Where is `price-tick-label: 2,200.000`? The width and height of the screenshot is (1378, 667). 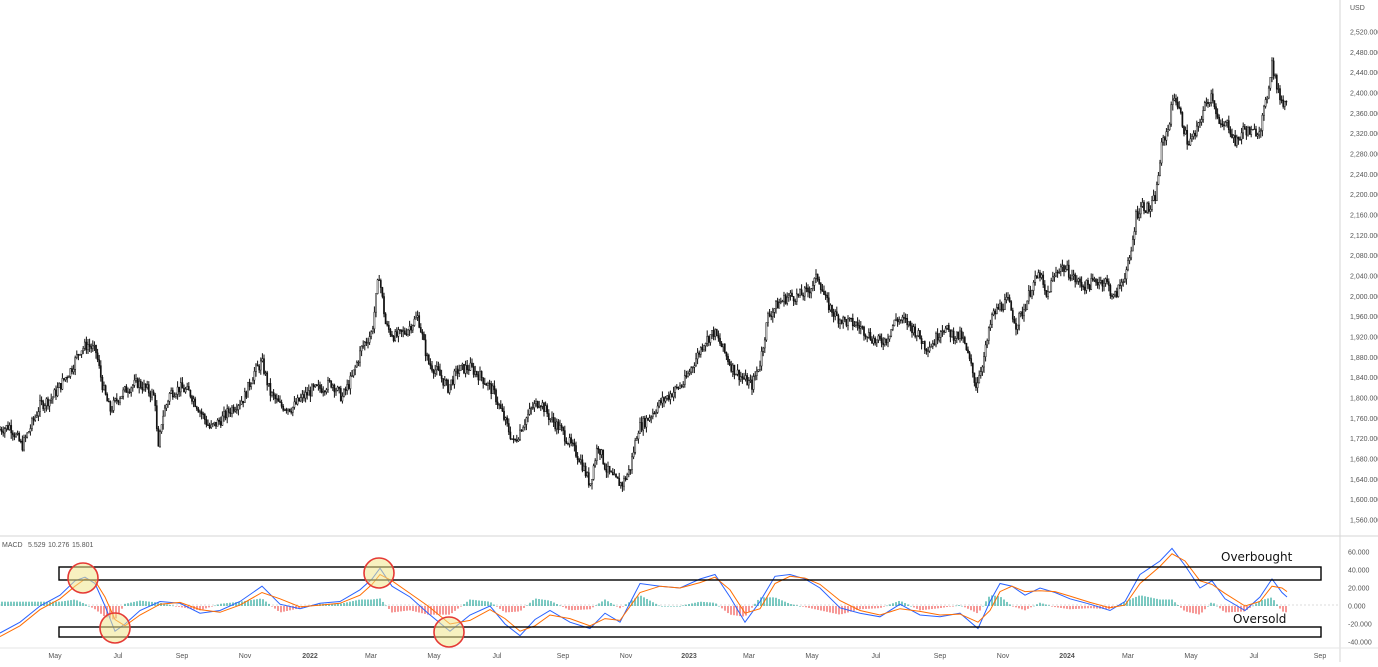
price-tick-label: 2,200.000 is located at coordinates (1364, 195).